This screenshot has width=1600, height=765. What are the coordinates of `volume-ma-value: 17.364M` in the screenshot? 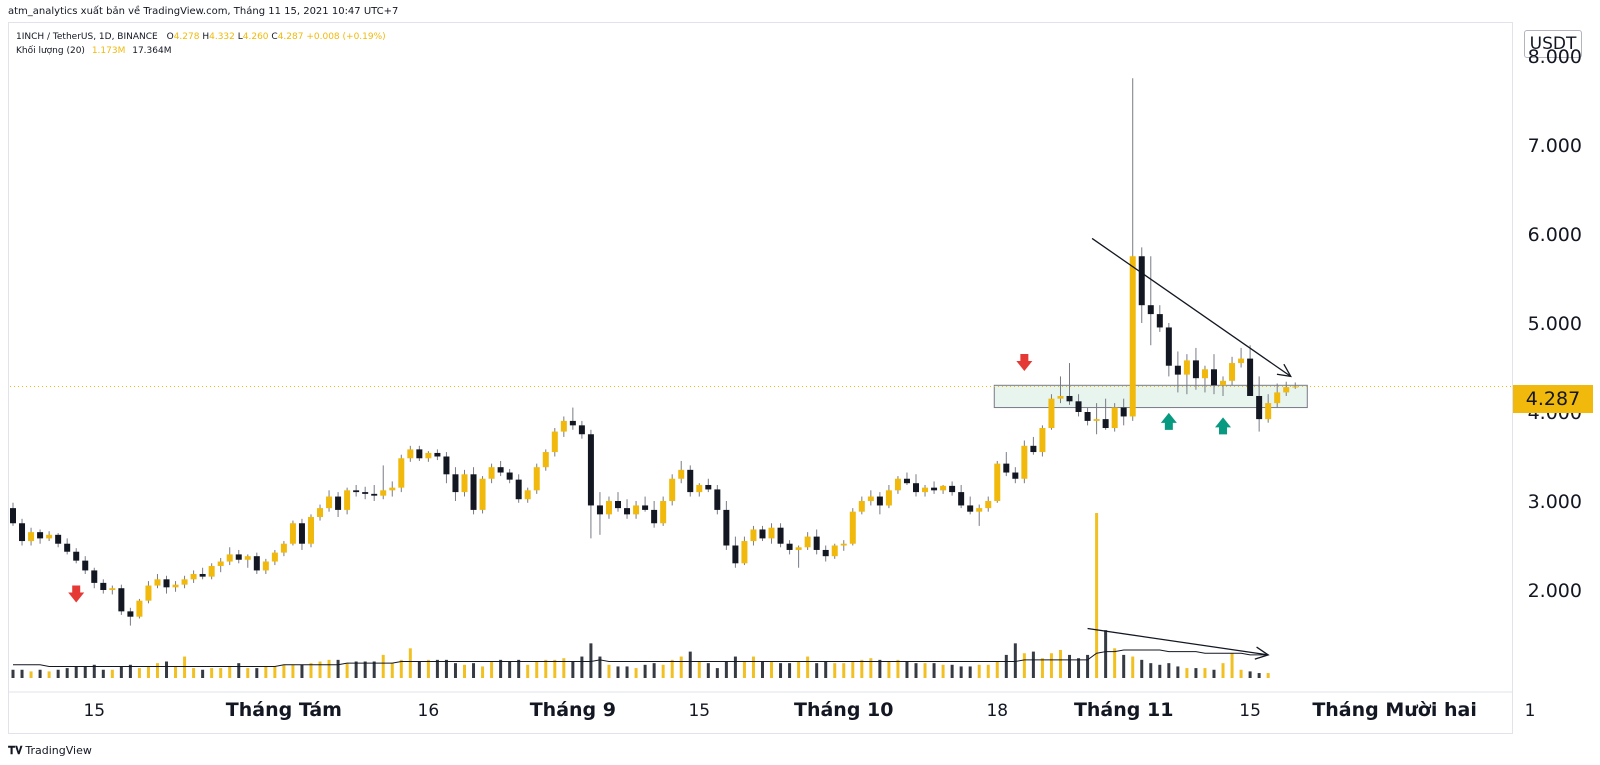 It's located at (152, 51).